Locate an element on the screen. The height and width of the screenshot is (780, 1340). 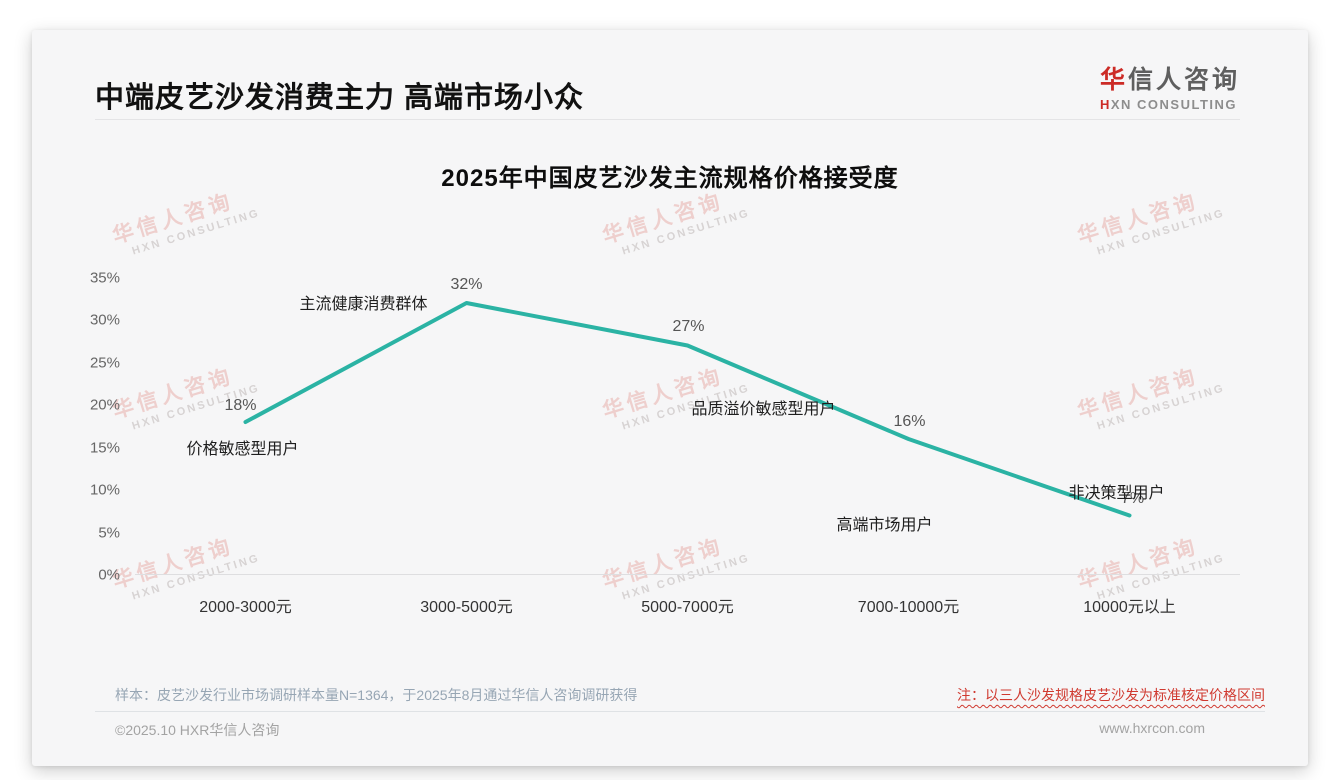
data-point-value-label: 7% is located at coordinates (1132, 498).